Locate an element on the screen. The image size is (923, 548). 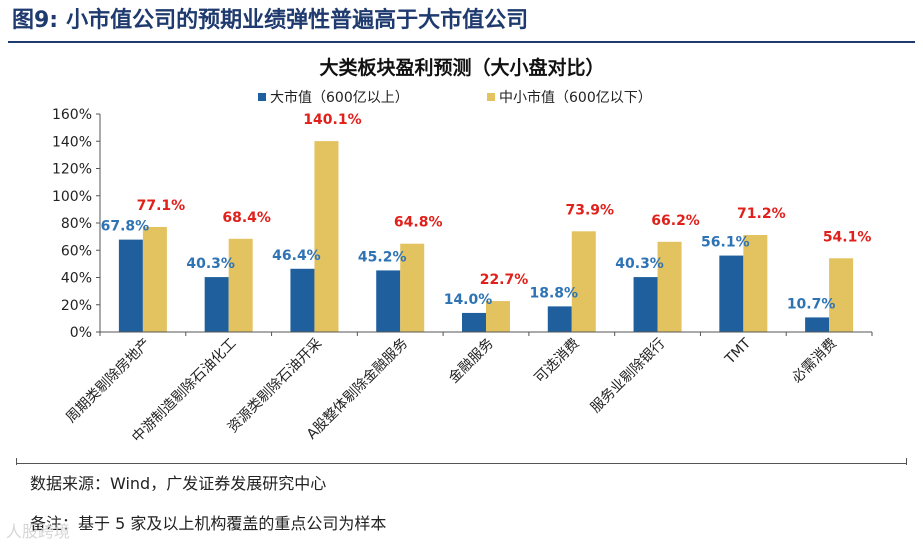
data-label-small-cap: 64.8% is located at coordinates (418, 223).